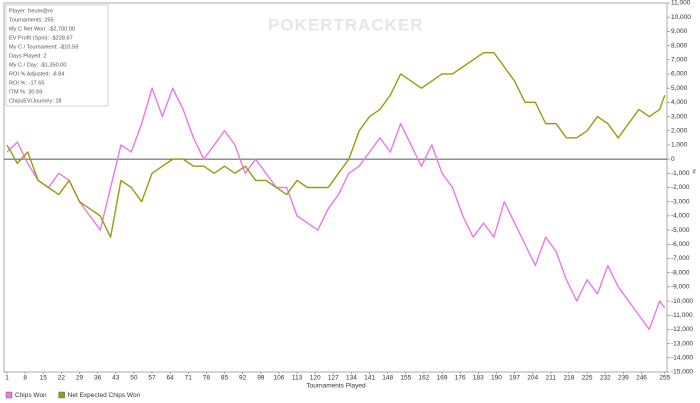  What do you see at coordinates (679, 45) in the screenshot?
I see `y-tick-label: 8,000` at bounding box center [679, 45].